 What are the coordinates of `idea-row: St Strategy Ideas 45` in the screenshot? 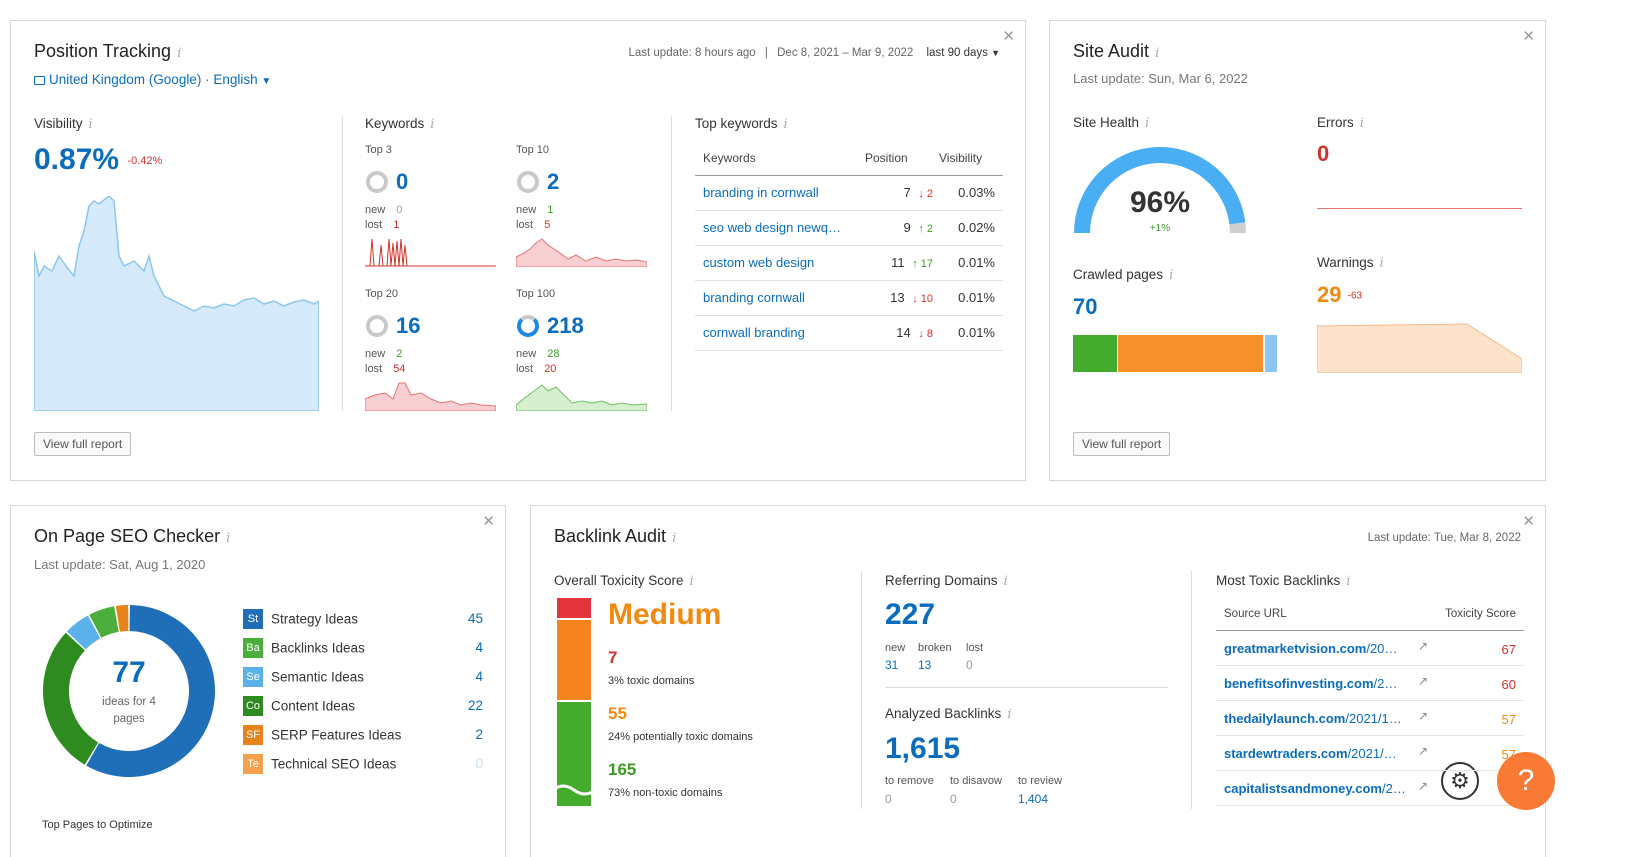 It's located at (368, 620).